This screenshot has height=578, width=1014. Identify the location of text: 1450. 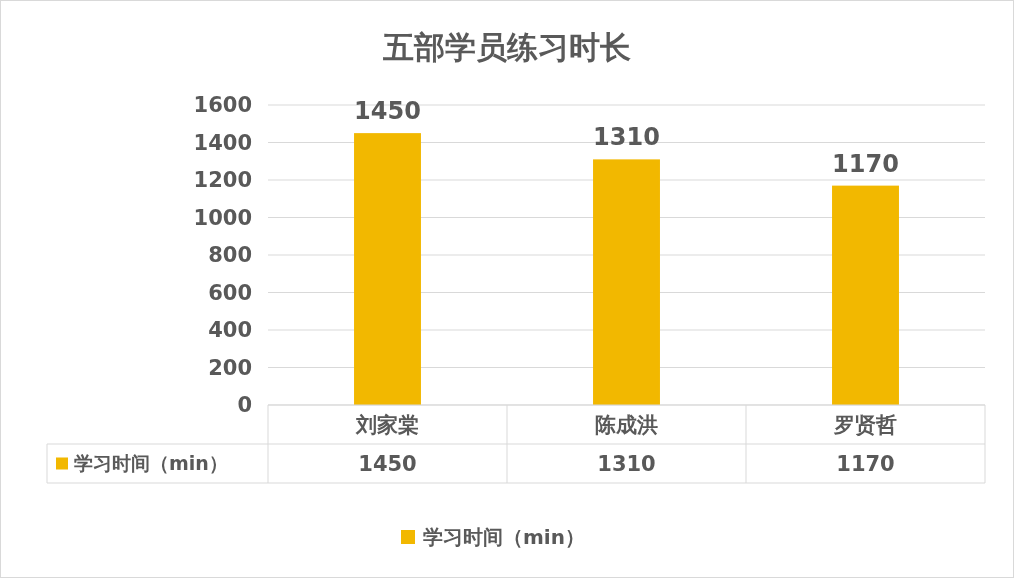
(387, 463).